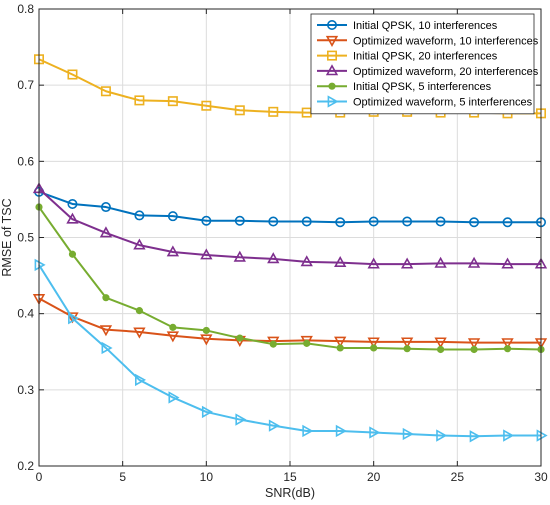  What do you see at coordinates (25, 466) in the screenshot?
I see `y-tick-label: 0.2` at bounding box center [25, 466].